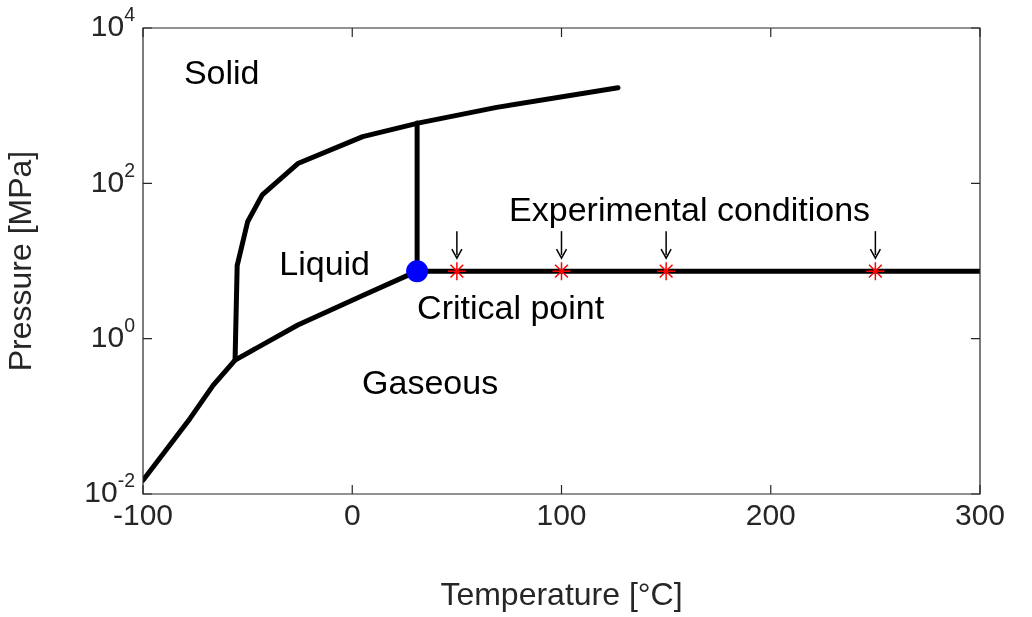  Describe the element at coordinates (770, 515) in the screenshot. I see `x-tick-label: 200` at that location.